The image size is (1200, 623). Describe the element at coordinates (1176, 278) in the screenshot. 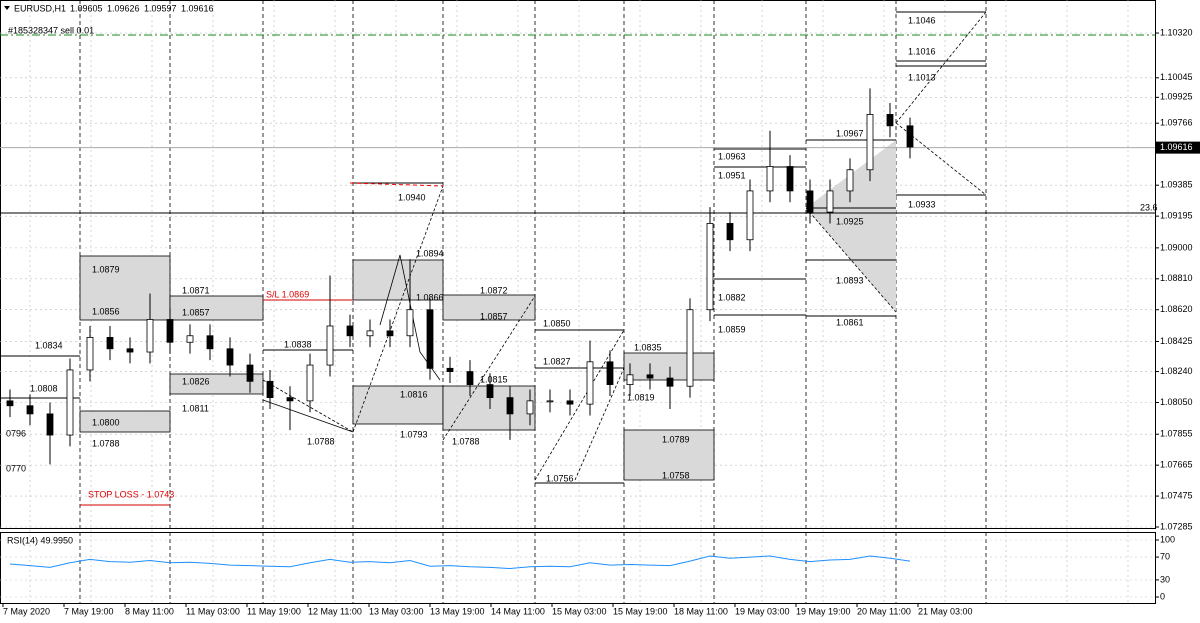

I see `y-tick-label: 1.08810` at that location.